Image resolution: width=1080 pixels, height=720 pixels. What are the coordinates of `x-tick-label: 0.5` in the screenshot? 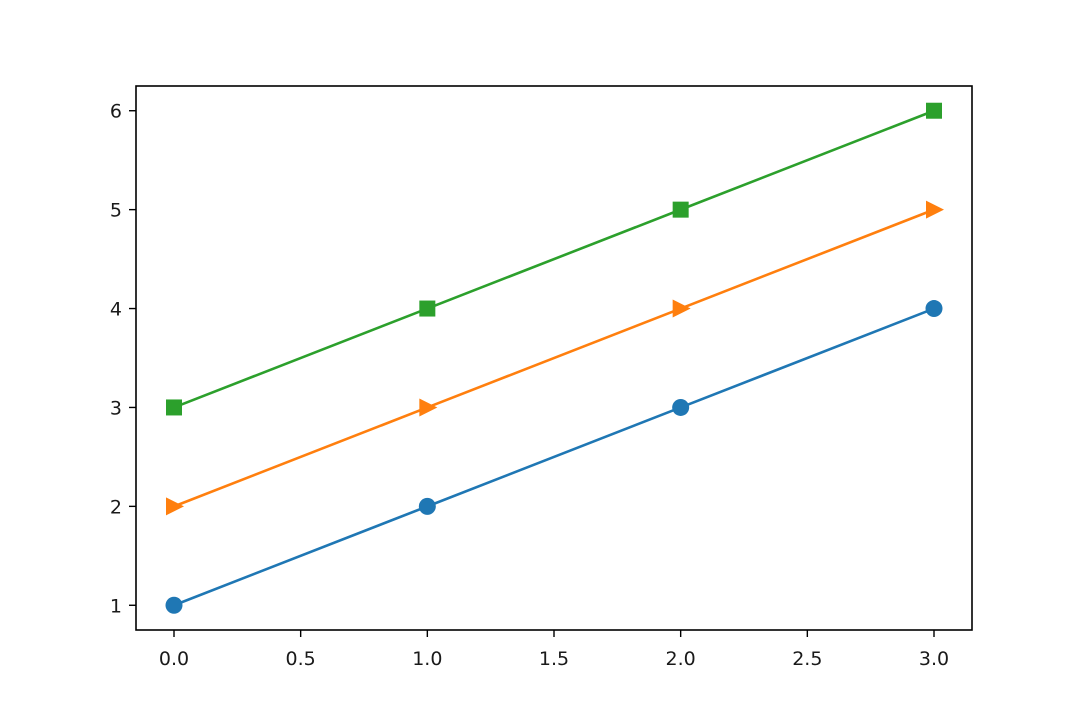 It's located at (301, 659).